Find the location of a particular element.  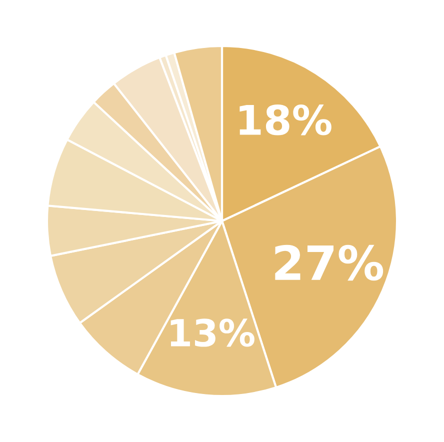

data-label: 27% is located at coordinates (329, 262).